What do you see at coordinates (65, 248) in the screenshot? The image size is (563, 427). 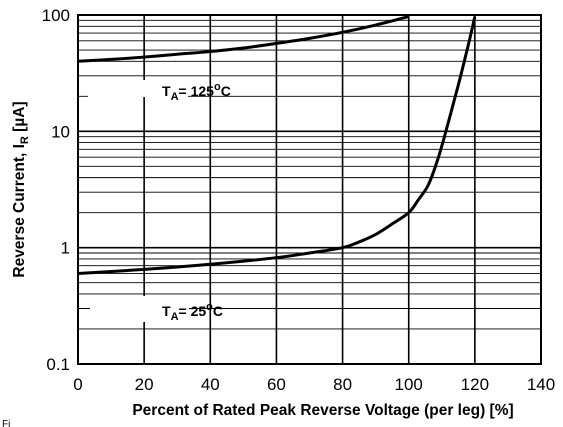 I see `y-tick-label: 1` at bounding box center [65, 248].